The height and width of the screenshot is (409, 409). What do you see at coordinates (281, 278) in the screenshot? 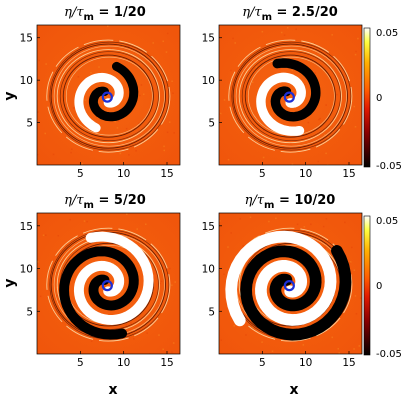
I see `spiral-arm-positive` at bounding box center [281, 278].